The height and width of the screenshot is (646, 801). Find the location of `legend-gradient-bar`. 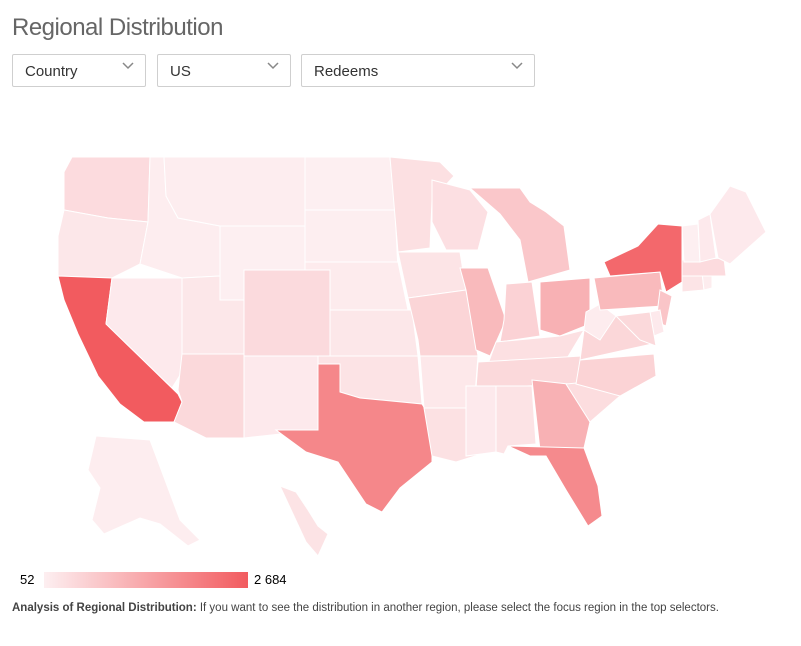

legend-gradient-bar is located at coordinates (146, 580).